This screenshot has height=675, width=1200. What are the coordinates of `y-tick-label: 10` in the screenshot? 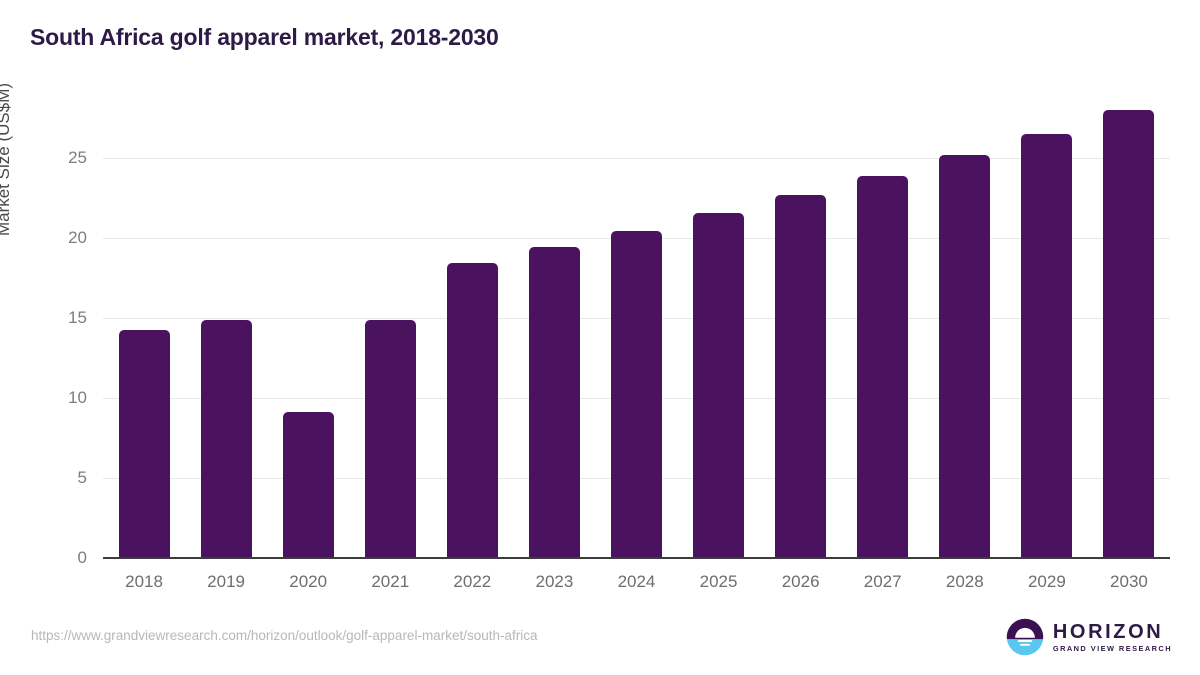 It's located at (77, 397).